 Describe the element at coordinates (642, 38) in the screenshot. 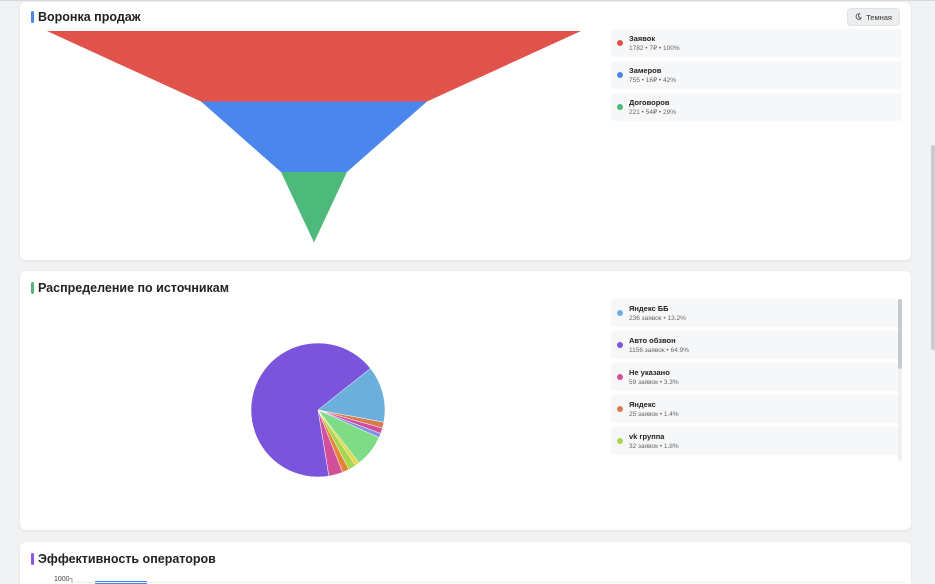

I see `legend-name: Заявок` at that location.